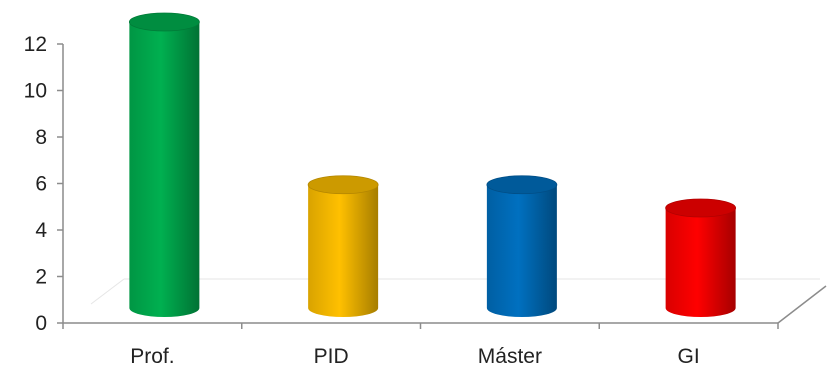 The width and height of the screenshot is (828, 369). I want to click on category-label: Prof., so click(152, 356).